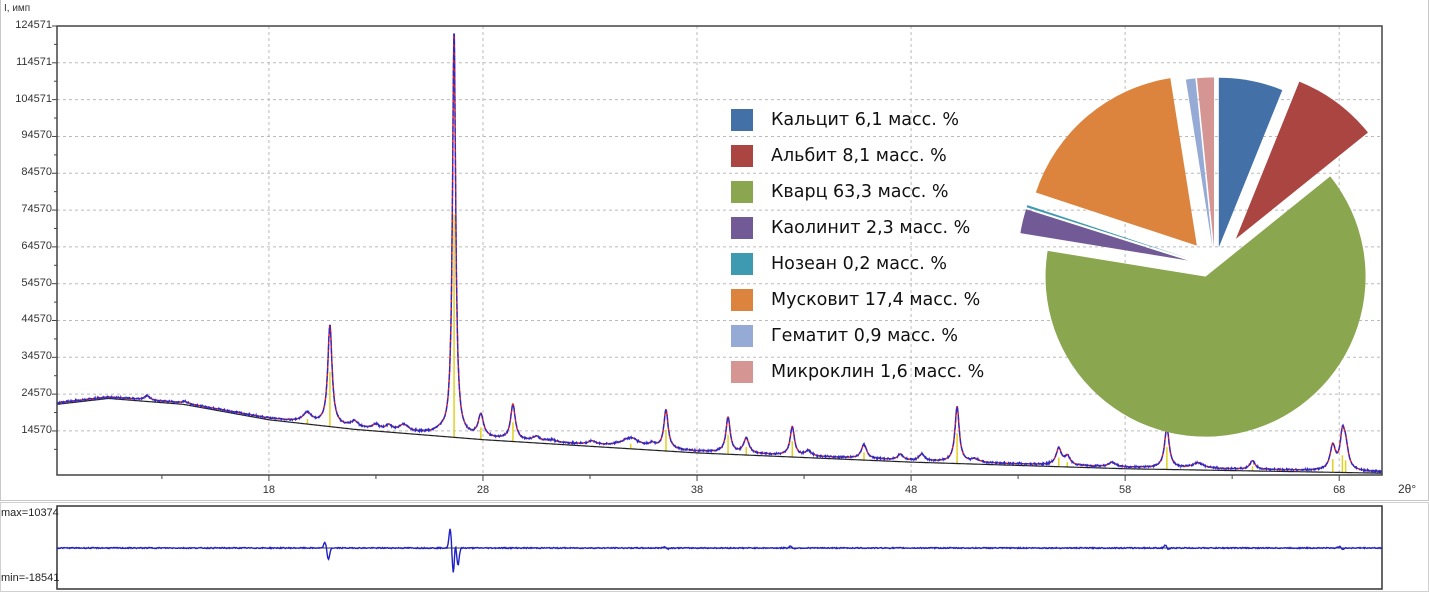 This screenshot has height=592, width=1429. I want to click on legend-item: Кальцит 6,1 масс. %, so click(857, 120).